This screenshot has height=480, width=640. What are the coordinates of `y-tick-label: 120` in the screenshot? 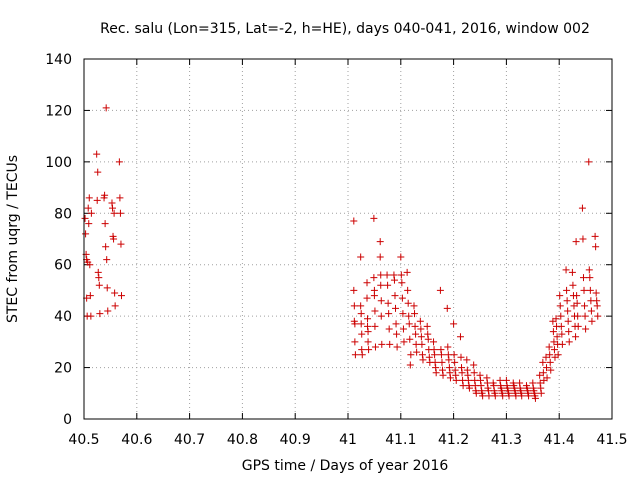 It's located at (58, 111).